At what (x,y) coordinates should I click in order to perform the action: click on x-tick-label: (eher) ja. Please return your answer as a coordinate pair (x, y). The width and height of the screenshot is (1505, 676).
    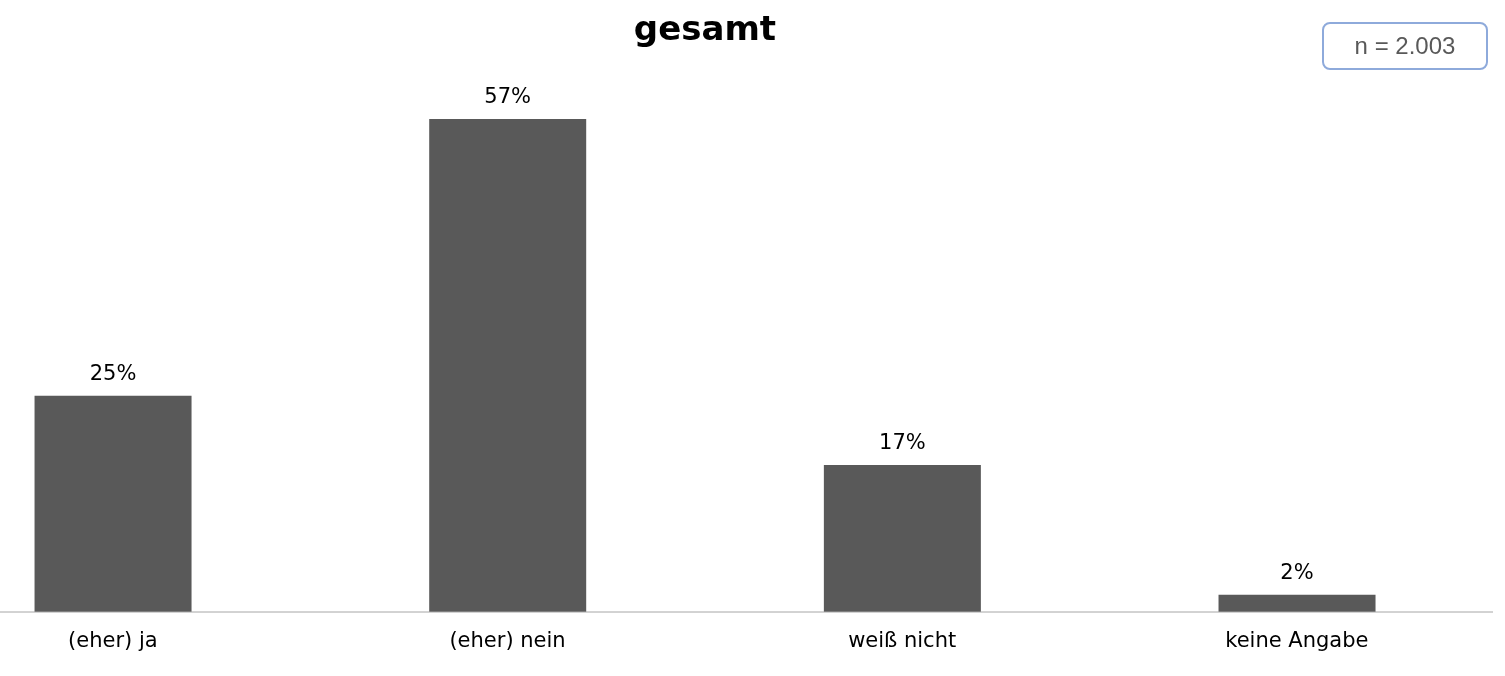
    Looking at the image, I should click on (113, 639).